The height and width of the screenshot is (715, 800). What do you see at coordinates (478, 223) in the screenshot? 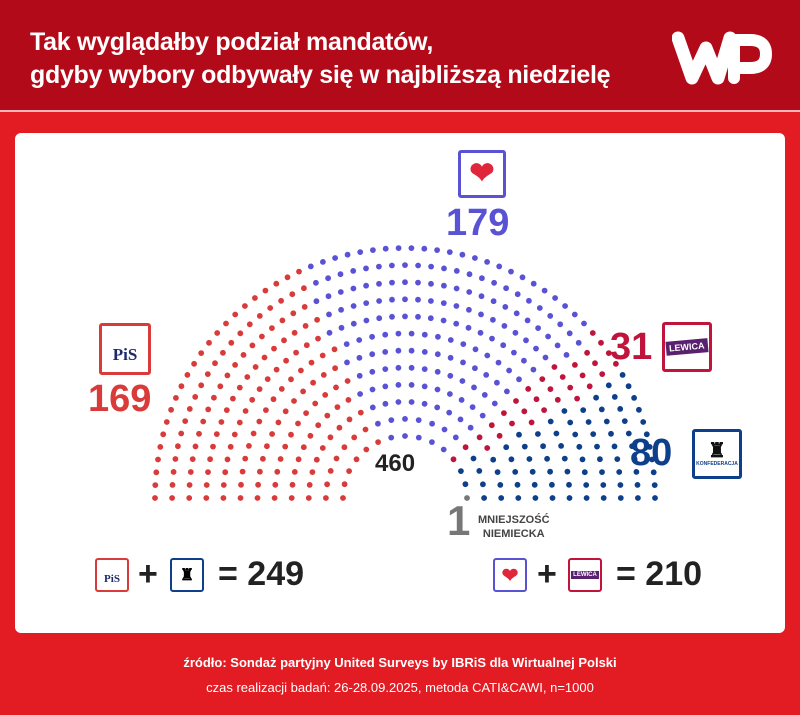
I see `ko-seats: 179` at bounding box center [478, 223].